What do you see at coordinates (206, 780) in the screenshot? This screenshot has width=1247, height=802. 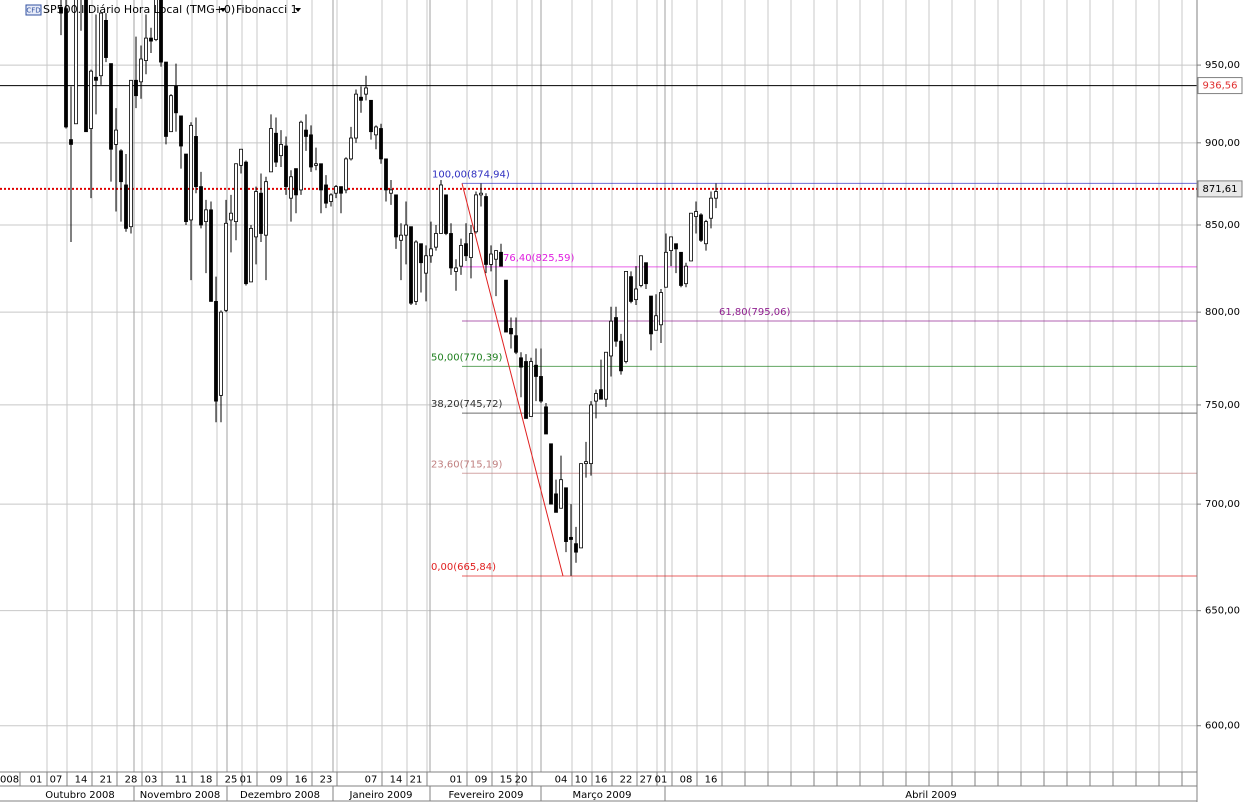 I see `x-tick-label: 18` at bounding box center [206, 780].